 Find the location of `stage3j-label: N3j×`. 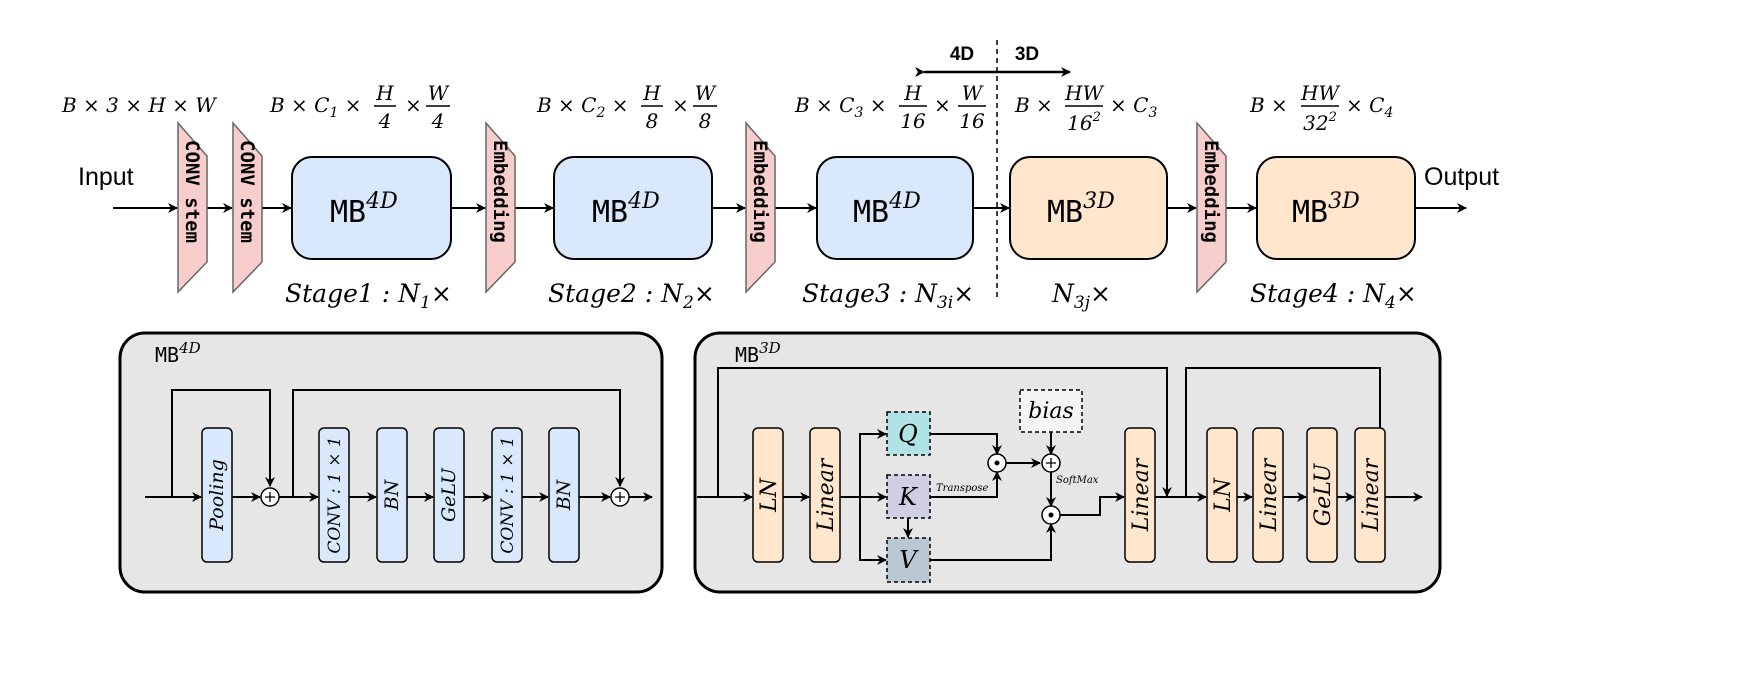

stage3j-label: N3j× is located at coordinates (1081, 296).